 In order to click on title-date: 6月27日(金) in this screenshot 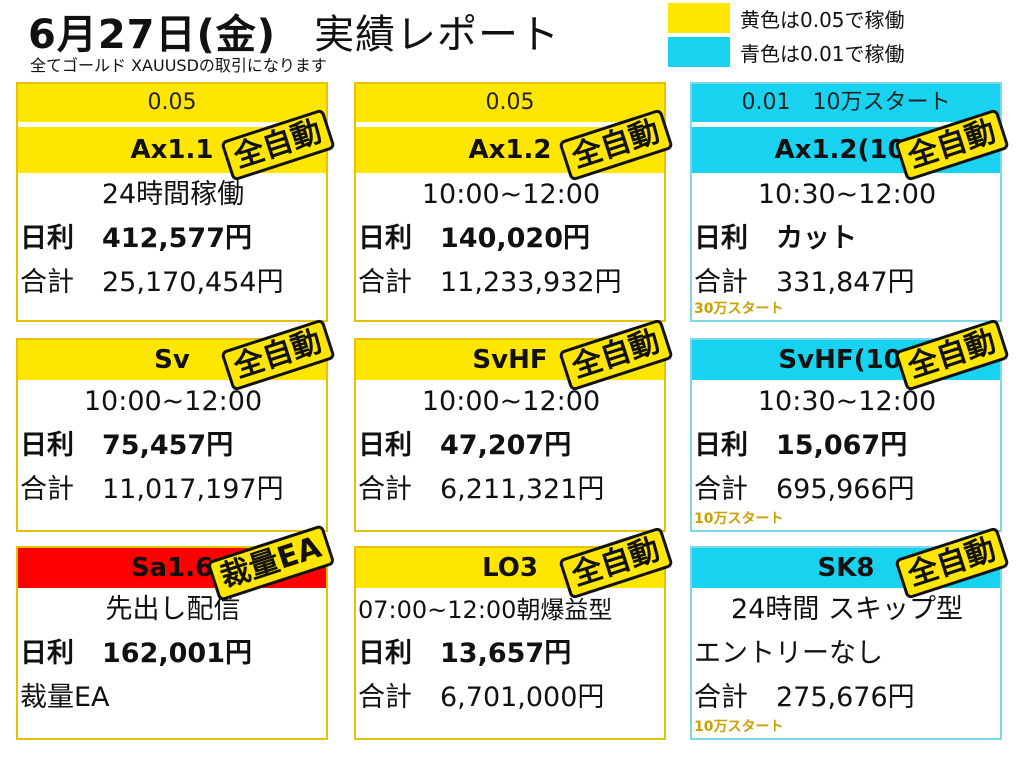, I will do `click(152, 35)`.